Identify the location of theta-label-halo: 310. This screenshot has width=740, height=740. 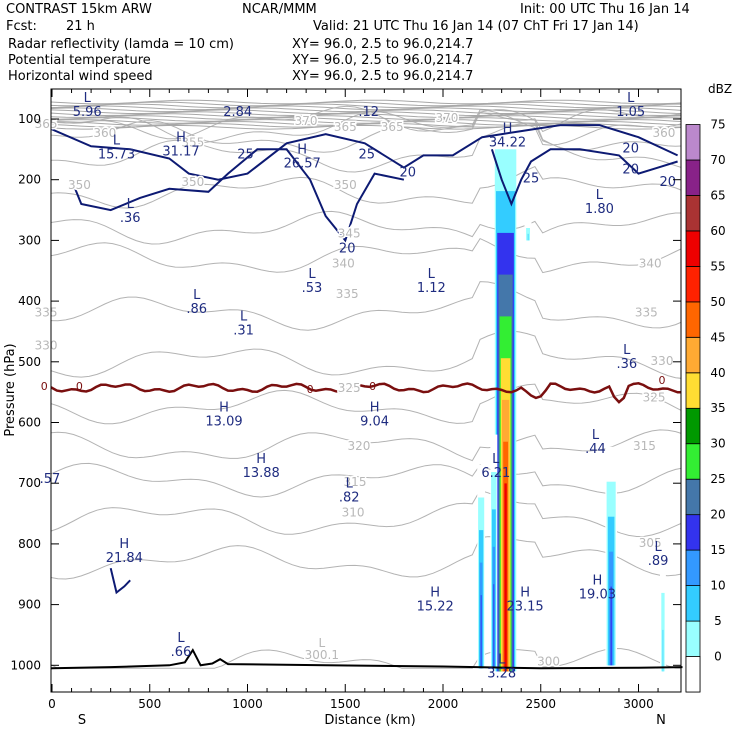
(353, 513).